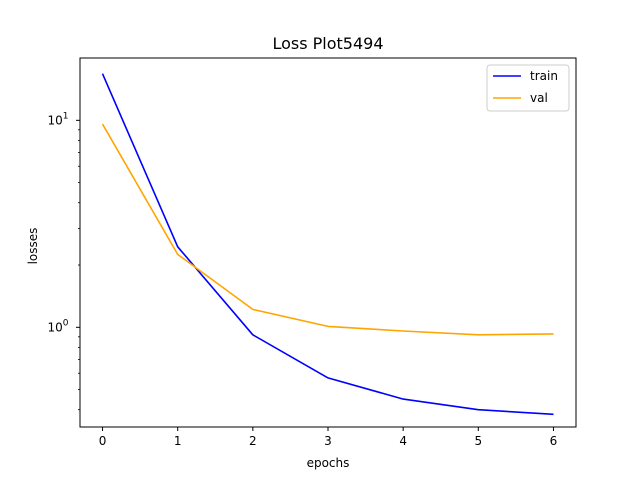 The image size is (640, 480). I want to click on x-tick-label: 0, so click(103, 441).